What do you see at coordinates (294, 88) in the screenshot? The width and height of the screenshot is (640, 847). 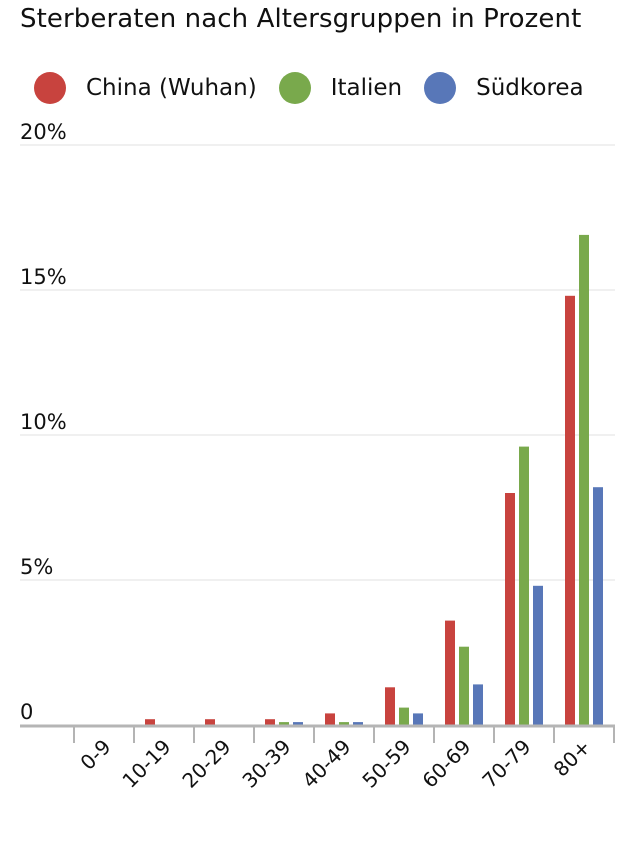 I see `legend-swatch-italien` at bounding box center [294, 88].